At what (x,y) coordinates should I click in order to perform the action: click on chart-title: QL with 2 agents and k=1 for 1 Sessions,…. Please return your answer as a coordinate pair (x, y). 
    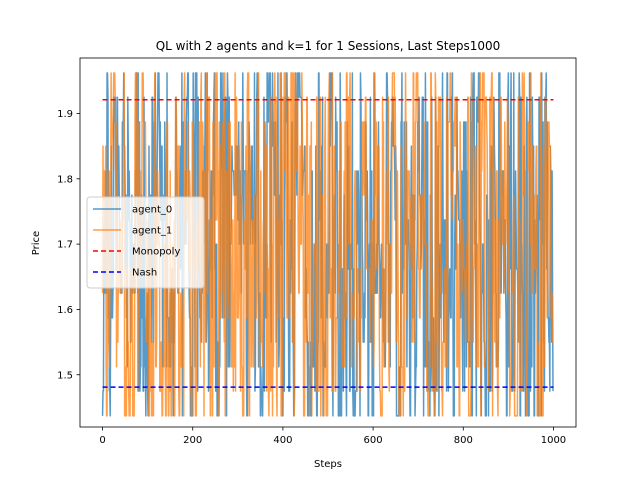
    Looking at the image, I should click on (328, 46).